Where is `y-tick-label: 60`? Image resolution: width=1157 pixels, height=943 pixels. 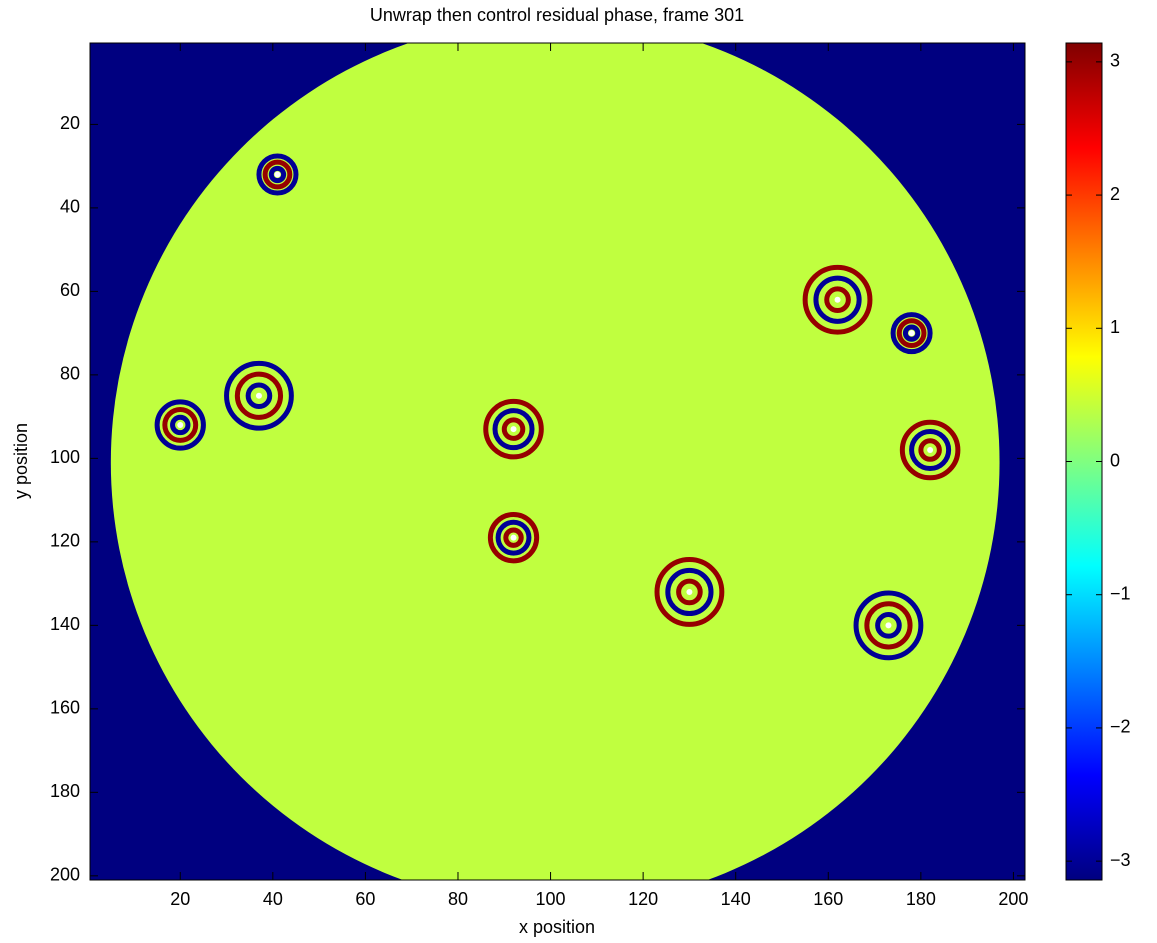 y-tick-label: 60 is located at coordinates (70, 290).